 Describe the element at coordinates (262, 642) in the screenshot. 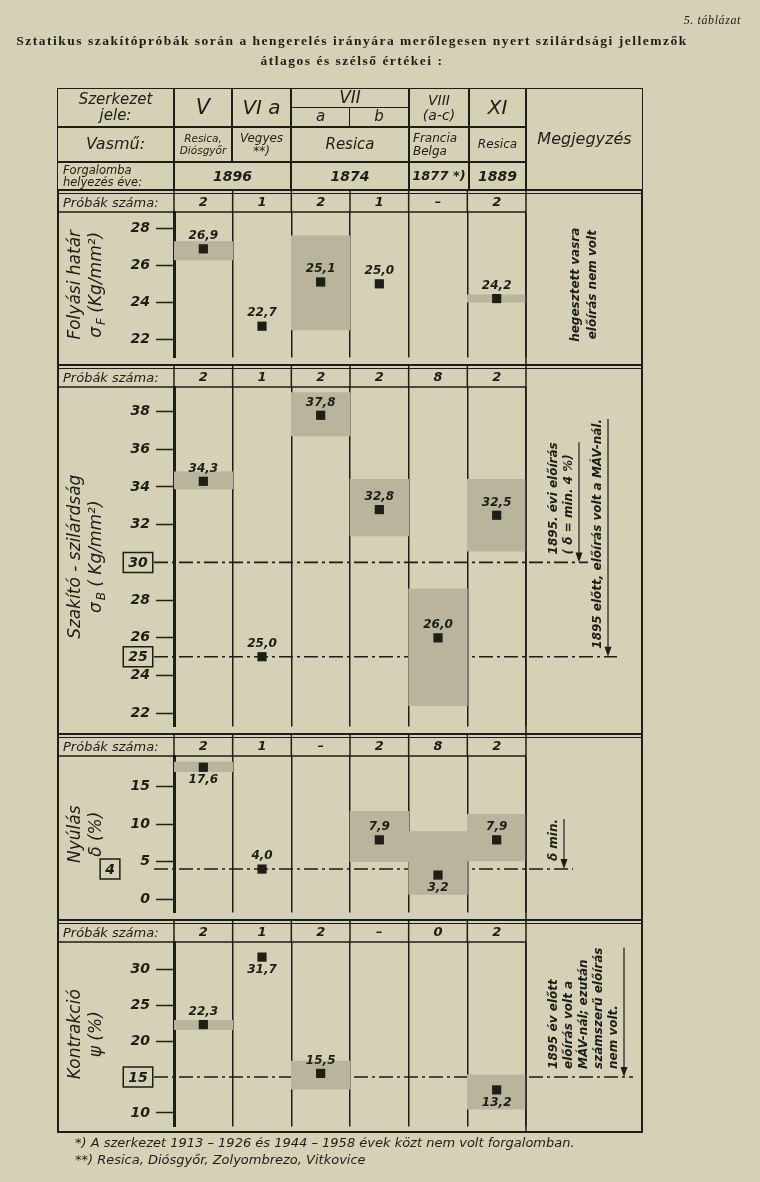

I see `data-label: 25,0` at that location.